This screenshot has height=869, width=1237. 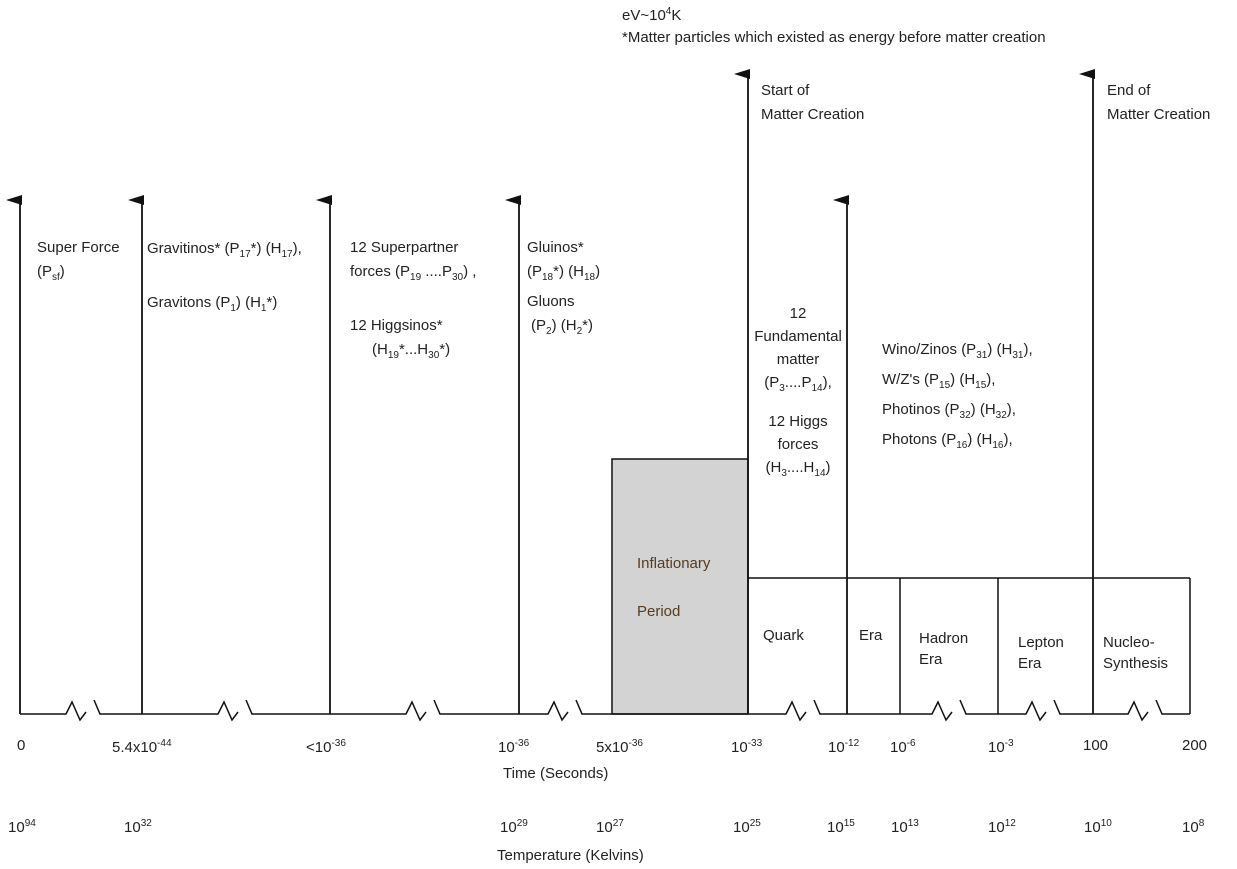 What do you see at coordinates (1098, 827) in the screenshot?
I see `temperature-tick: 1010` at bounding box center [1098, 827].